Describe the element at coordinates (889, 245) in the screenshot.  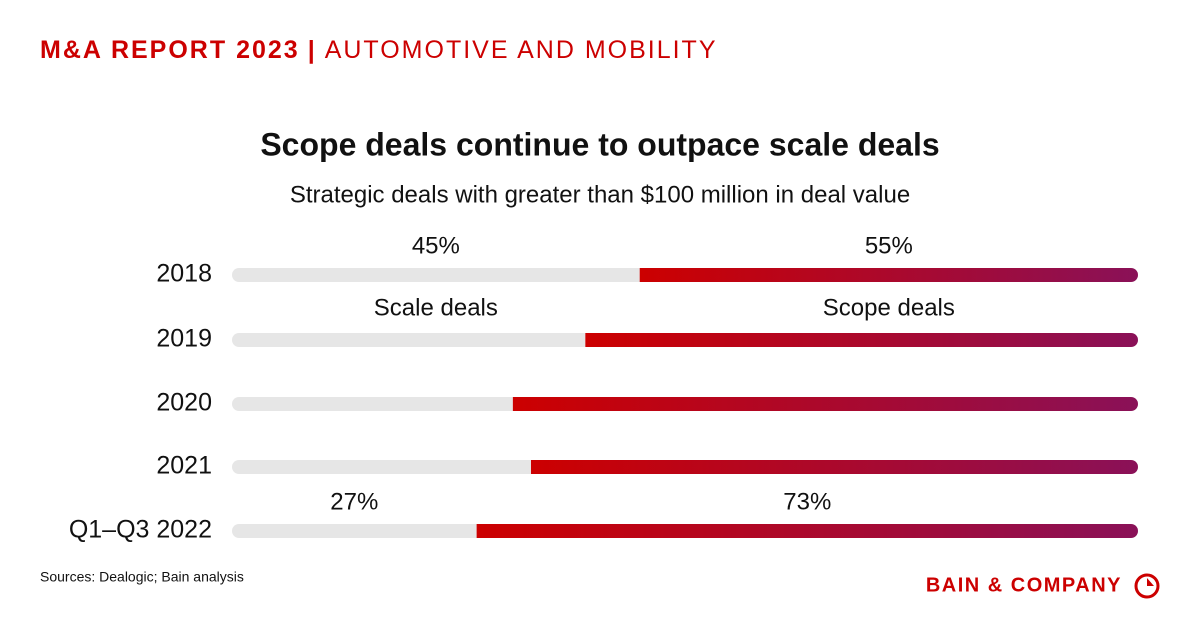
I see `data-label: 55%` at that location.